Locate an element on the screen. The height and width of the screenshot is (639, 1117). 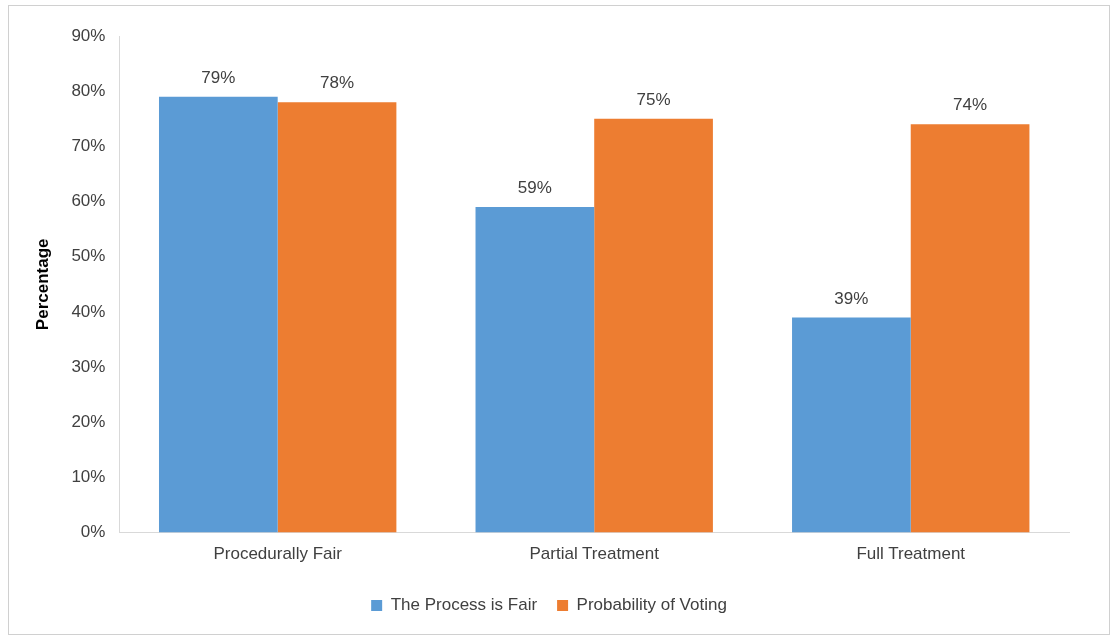
data-label: 59% is located at coordinates (534, 188).